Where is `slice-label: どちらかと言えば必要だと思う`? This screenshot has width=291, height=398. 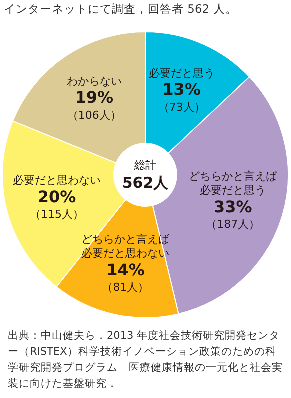
slice-label: どちらかと言えば必要だと思う is located at coordinates (233, 184).